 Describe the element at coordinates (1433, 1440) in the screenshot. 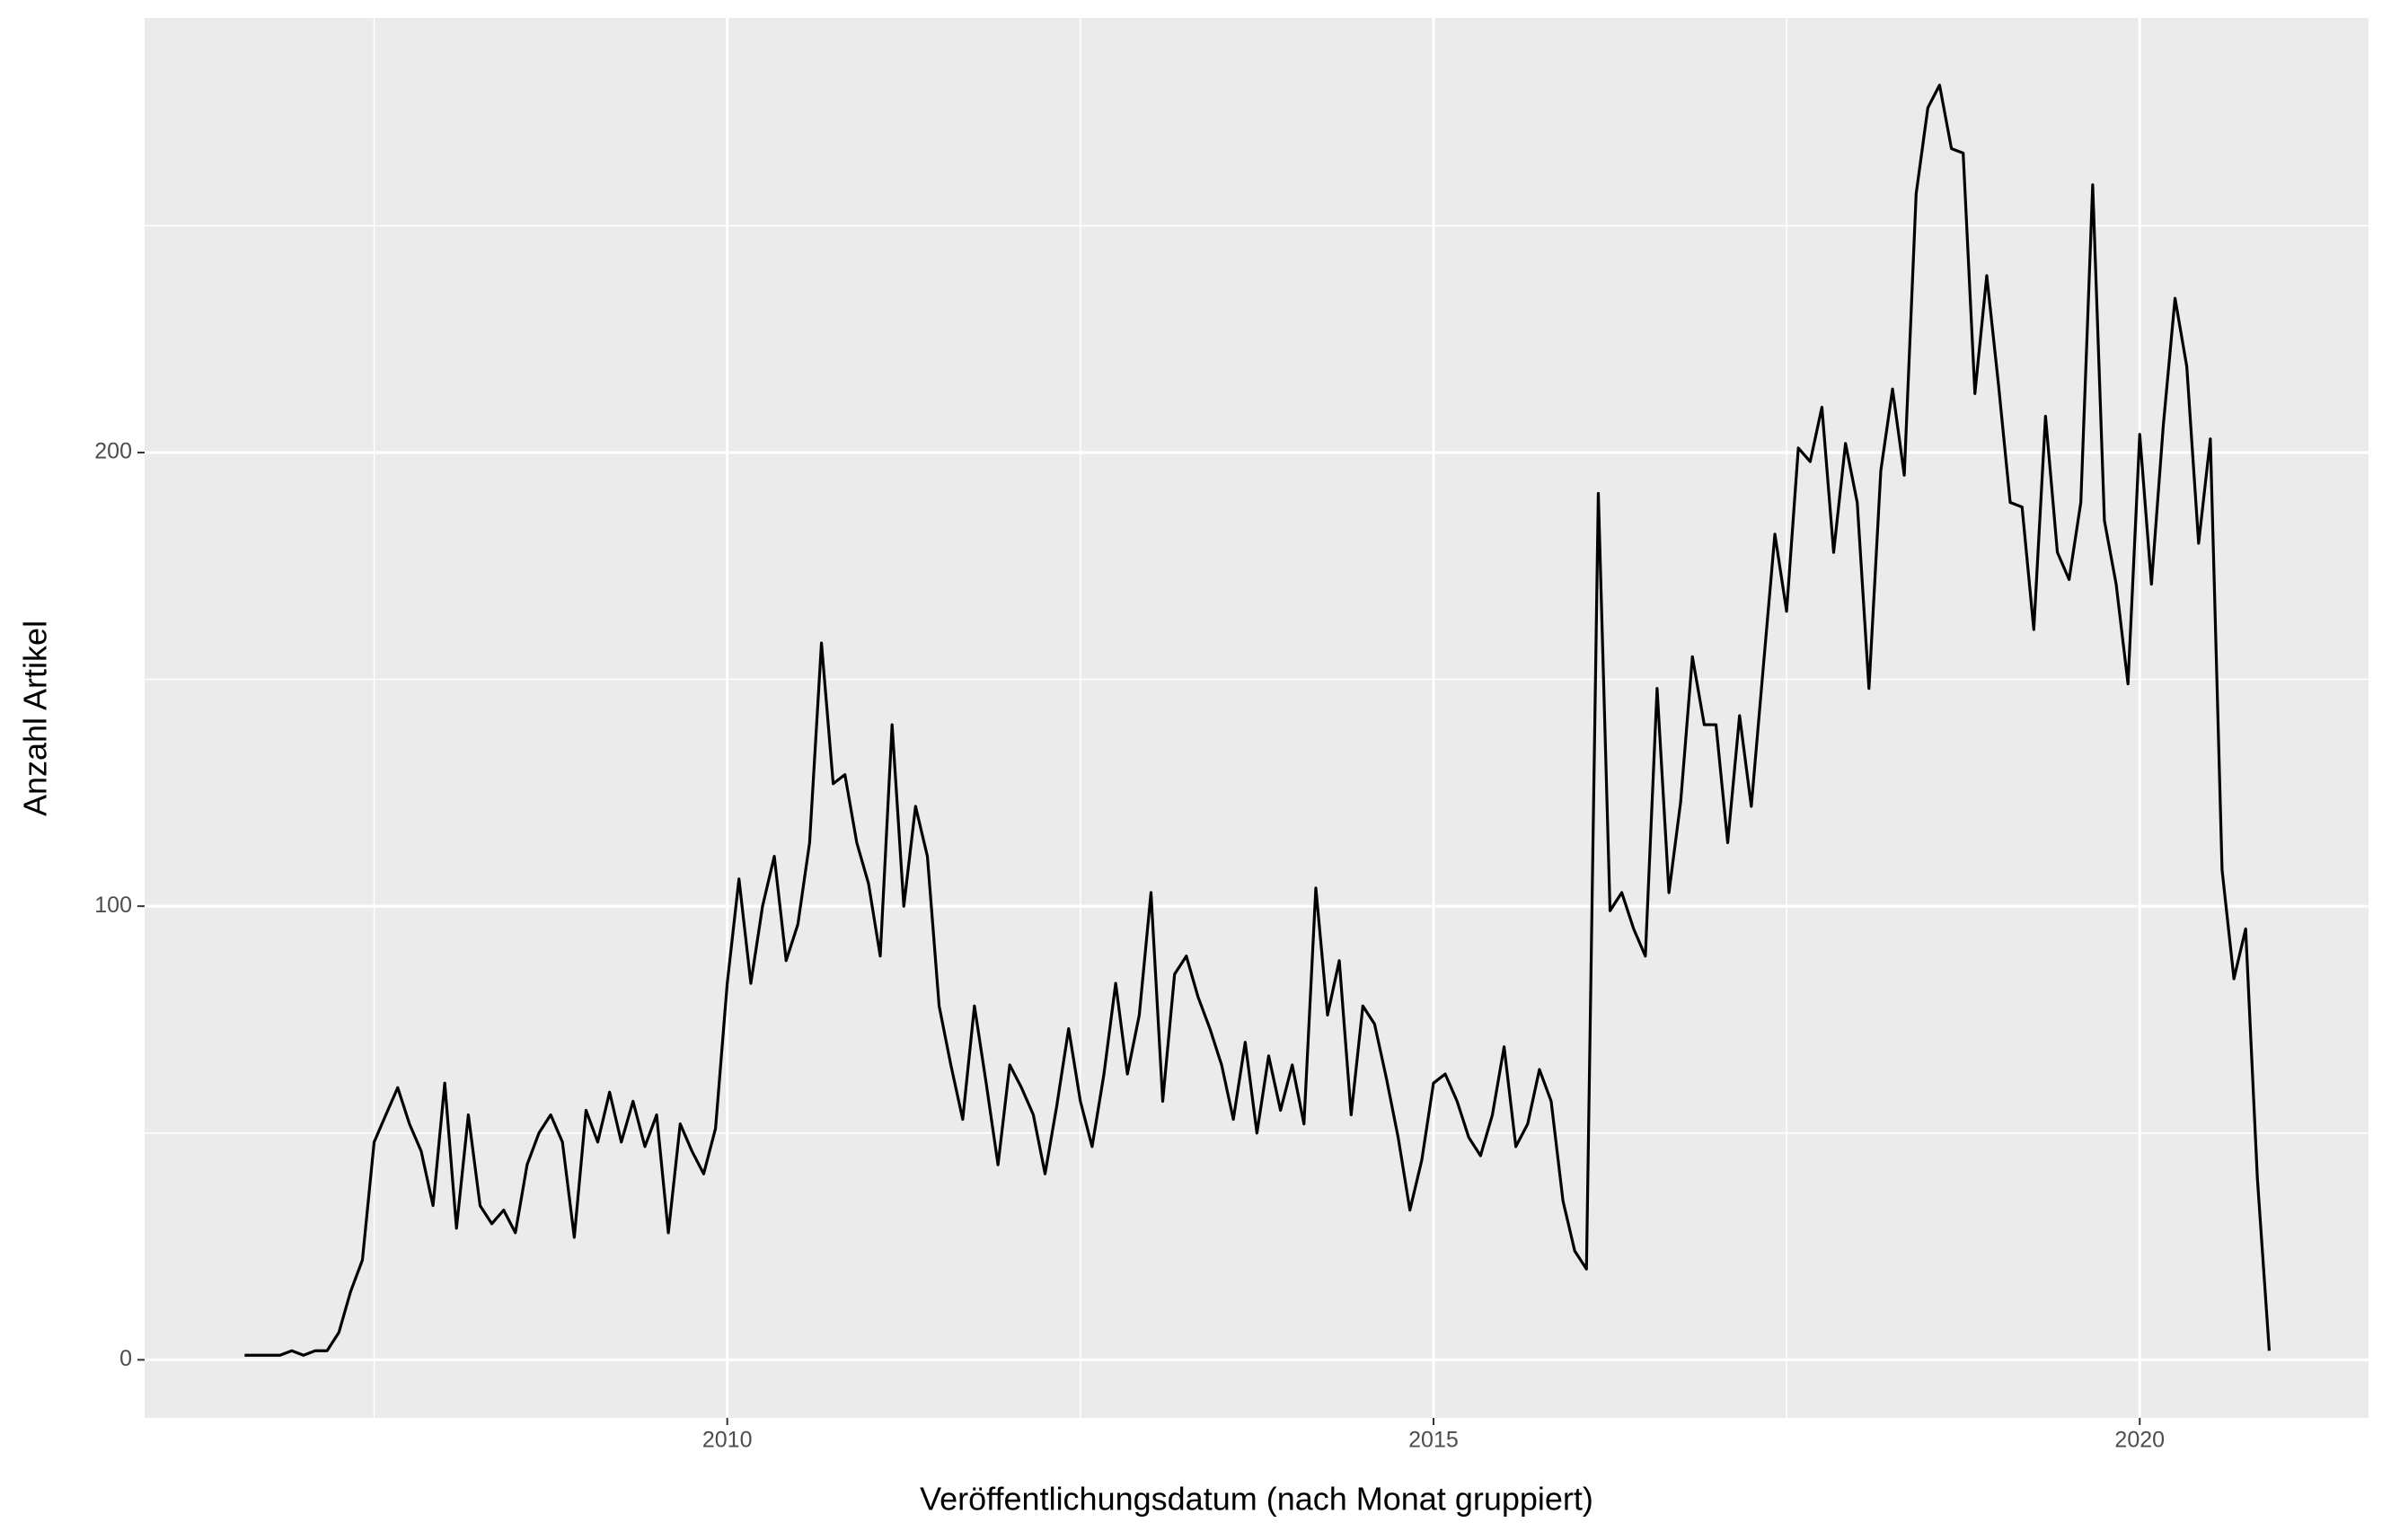

I see `x-tick-label: 2015` at that location.